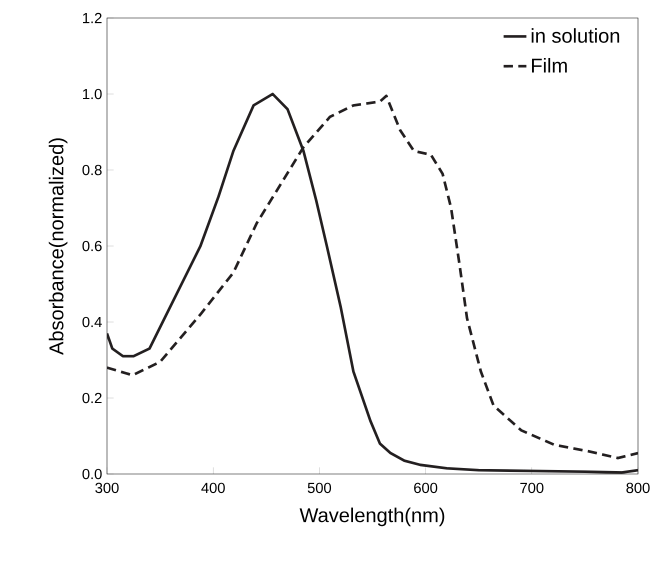  What do you see at coordinates (320, 488) in the screenshot?
I see `x-tick-label: 500` at bounding box center [320, 488].